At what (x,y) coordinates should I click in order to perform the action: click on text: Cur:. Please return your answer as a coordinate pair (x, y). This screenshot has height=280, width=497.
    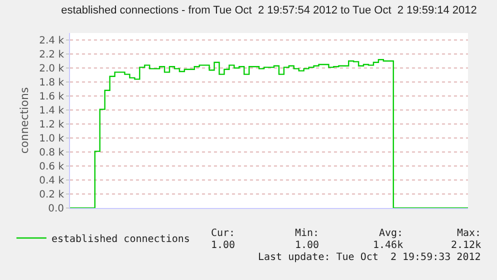
    Looking at the image, I should click on (223, 233).